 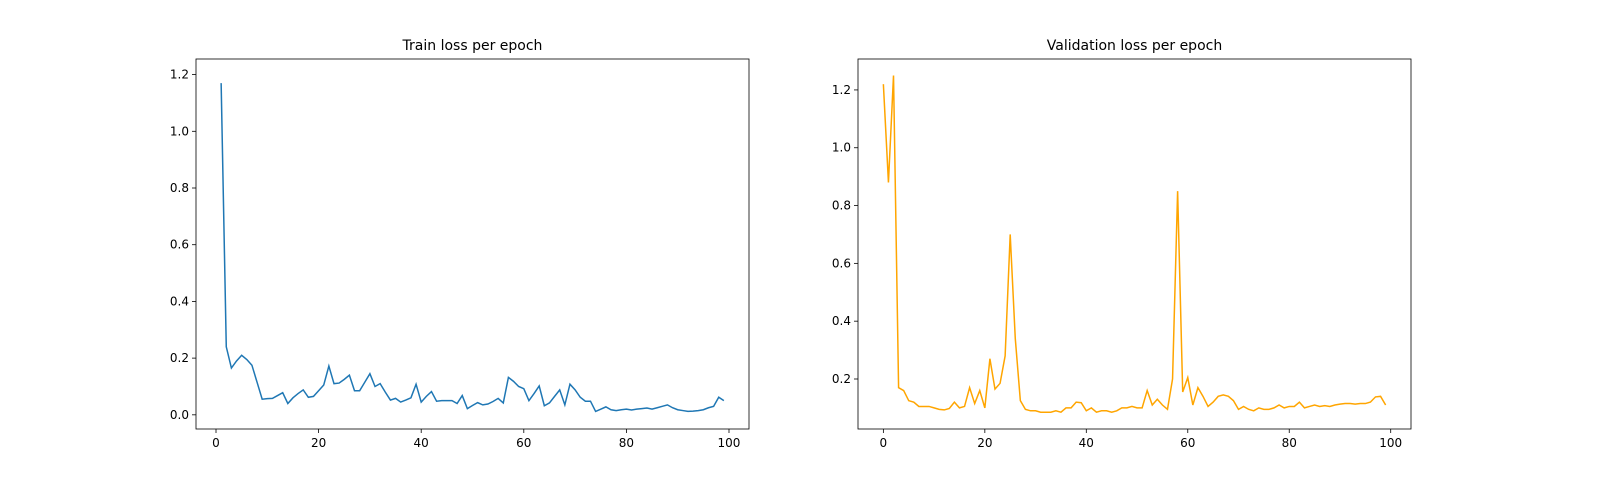 What do you see at coordinates (179, 415) in the screenshot?
I see `y-tick-label: 0.0` at bounding box center [179, 415].